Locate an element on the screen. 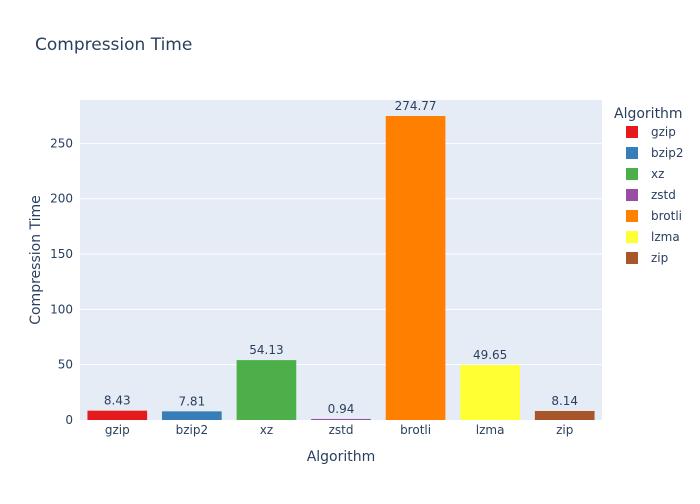 The image size is (700, 504). data-label-bzip2: 7.81 is located at coordinates (191, 401).